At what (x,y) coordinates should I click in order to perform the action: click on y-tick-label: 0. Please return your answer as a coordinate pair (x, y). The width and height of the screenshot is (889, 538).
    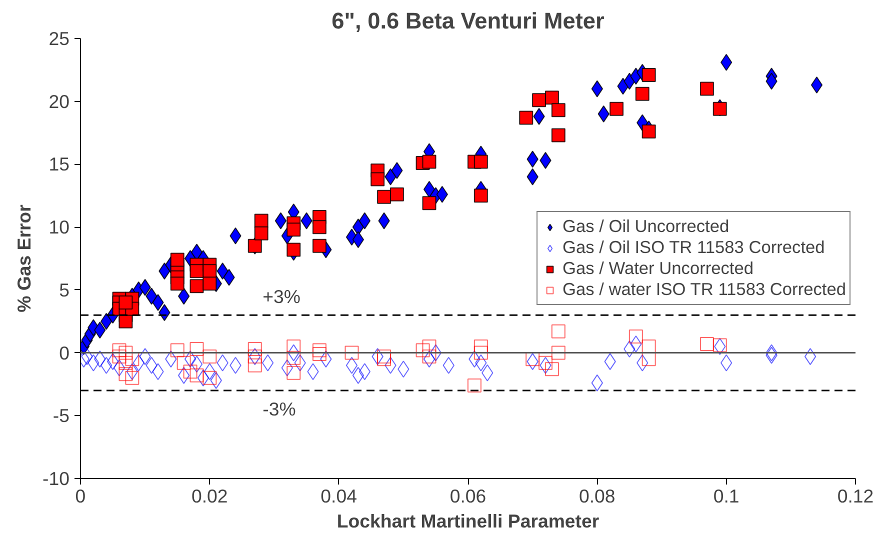
    Looking at the image, I should click on (64, 353).